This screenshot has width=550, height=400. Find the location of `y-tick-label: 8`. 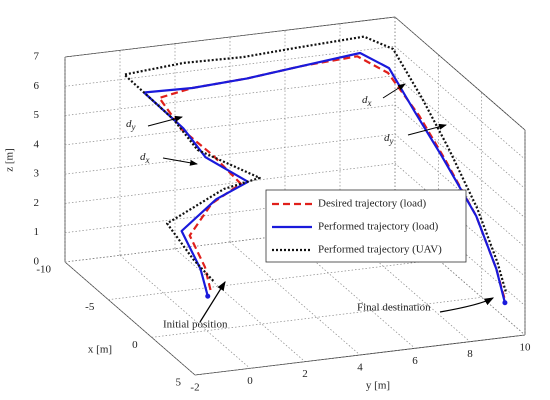

y-tick-label: 8 is located at coordinates (470, 354).